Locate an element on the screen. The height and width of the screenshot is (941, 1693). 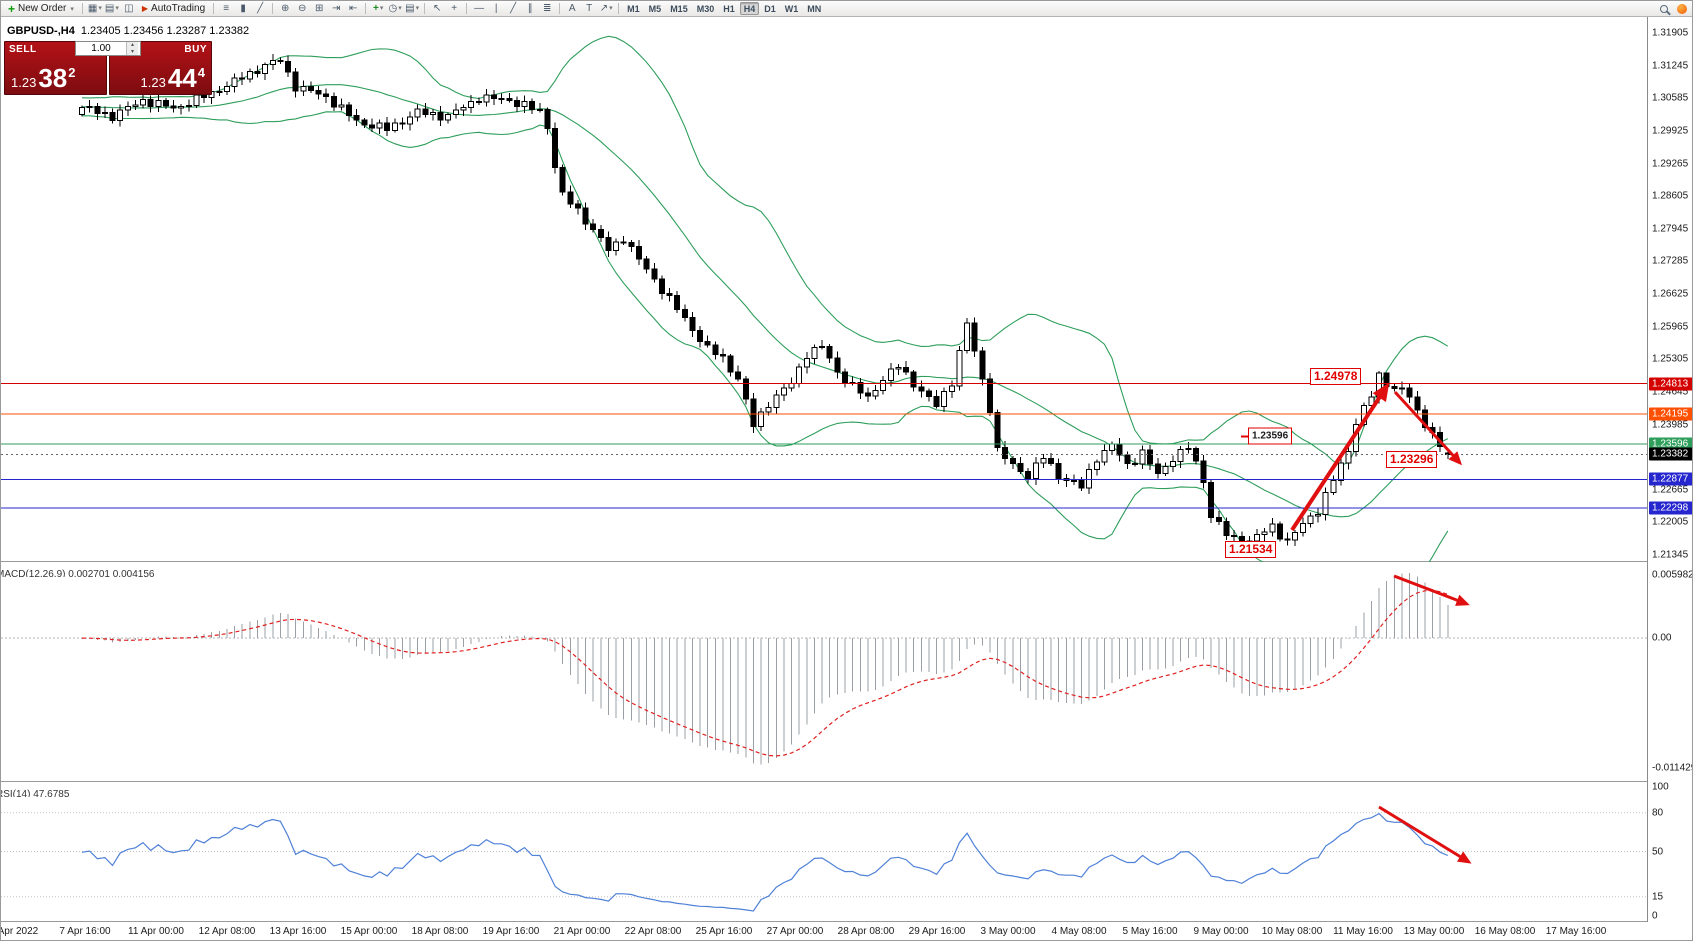
volume-up-button: ▴ is located at coordinates (132, 45).